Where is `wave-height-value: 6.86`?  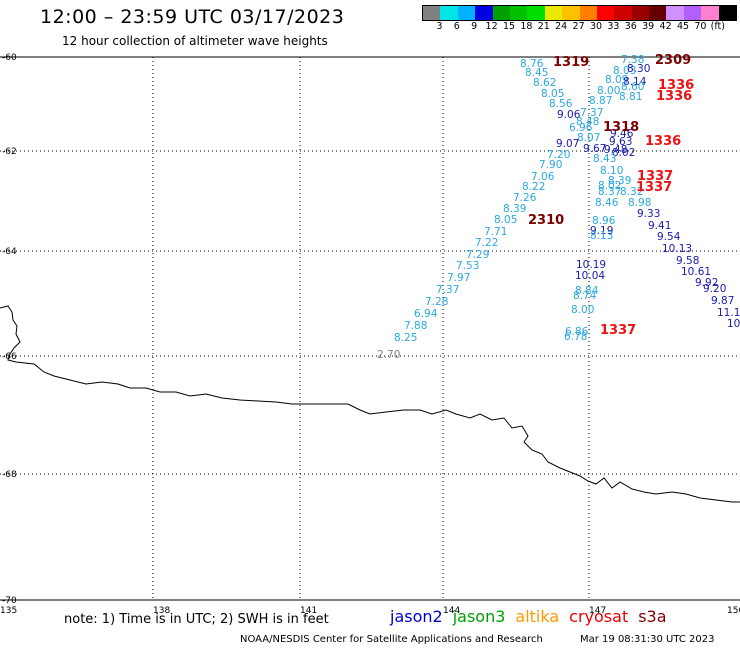 wave-height-value: 6.86 is located at coordinates (577, 332).